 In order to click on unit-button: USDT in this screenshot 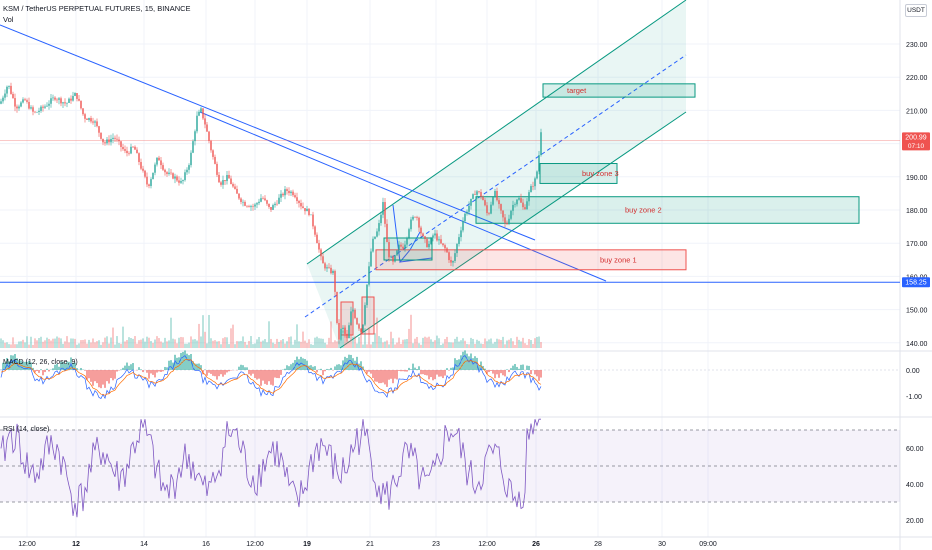, I will do `click(916, 10)`.